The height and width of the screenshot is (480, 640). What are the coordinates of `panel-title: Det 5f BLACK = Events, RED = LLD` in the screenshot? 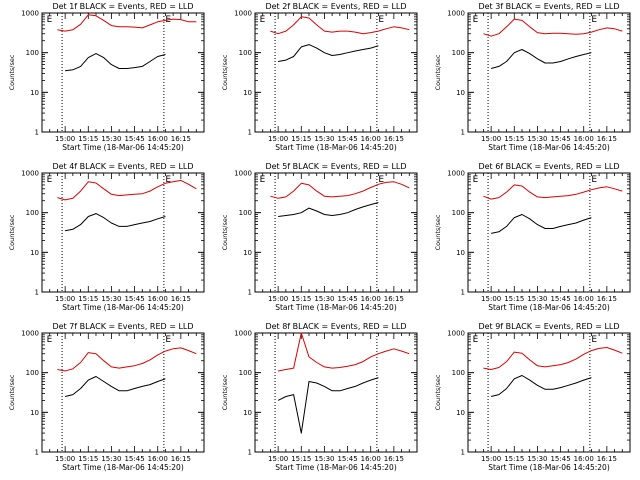 It's located at (335, 166).